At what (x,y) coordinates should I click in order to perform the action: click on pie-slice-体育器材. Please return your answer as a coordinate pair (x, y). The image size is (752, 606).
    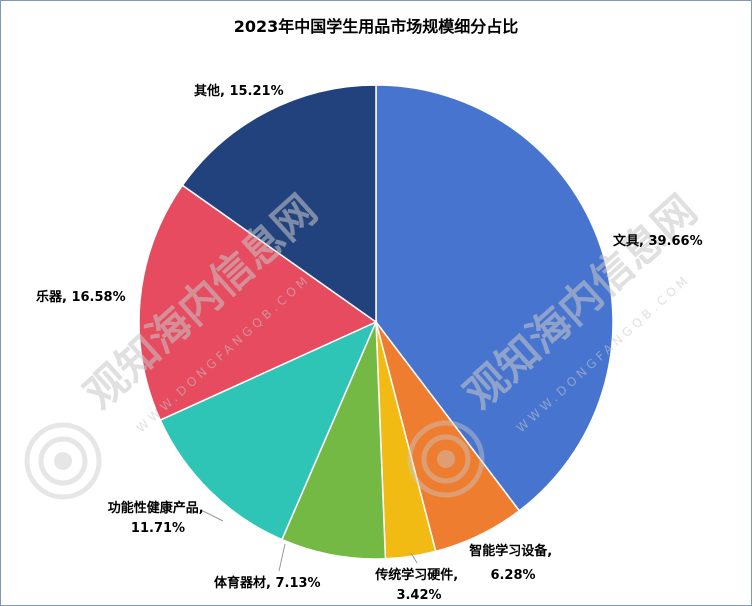
    Looking at the image, I should click on (333, 440).